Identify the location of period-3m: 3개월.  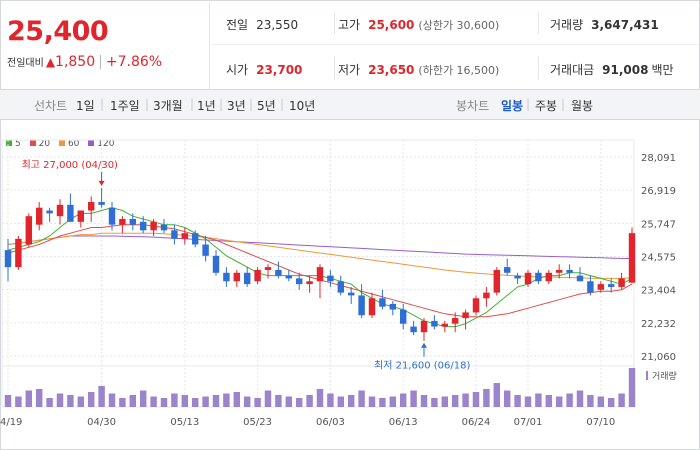
(168, 106).